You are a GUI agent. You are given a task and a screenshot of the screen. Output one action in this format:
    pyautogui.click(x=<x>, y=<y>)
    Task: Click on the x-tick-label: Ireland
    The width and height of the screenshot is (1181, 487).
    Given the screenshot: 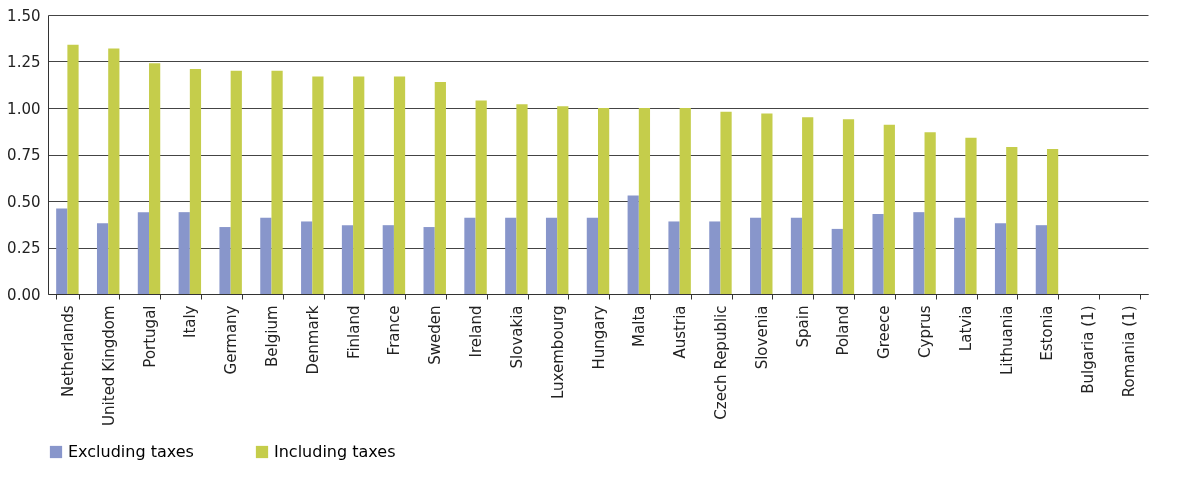 What is the action you would take?
    pyautogui.click(x=476, y=331)
    